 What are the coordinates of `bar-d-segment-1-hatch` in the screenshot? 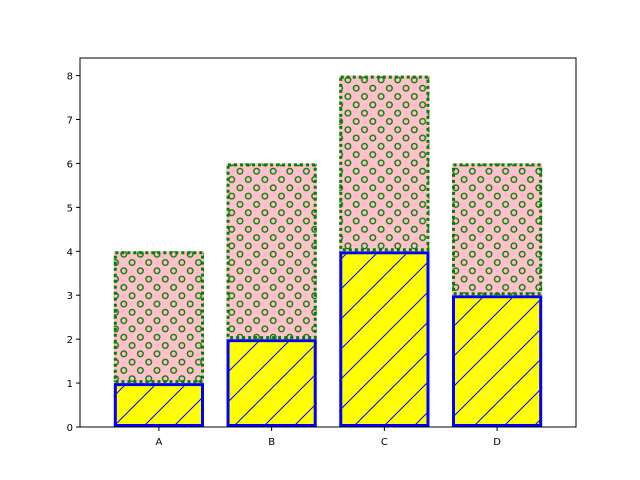 It's located at (497, 361).